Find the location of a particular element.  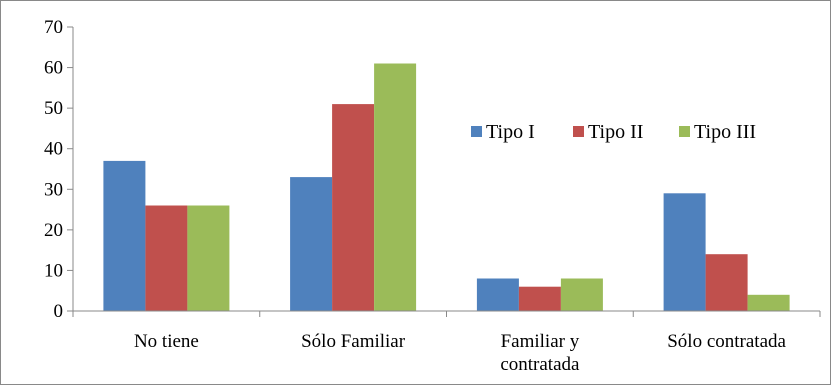

legend: Tipo I Tipo II Tipo III is located at coordinates (613, 132).